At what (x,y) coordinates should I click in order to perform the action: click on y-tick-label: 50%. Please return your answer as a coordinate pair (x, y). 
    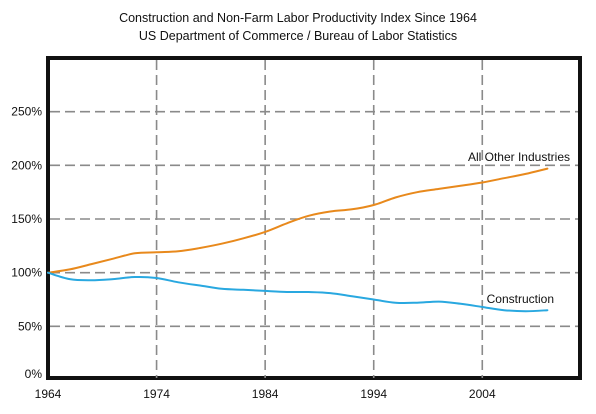
    Looking at the image, I should click on (30, 326).